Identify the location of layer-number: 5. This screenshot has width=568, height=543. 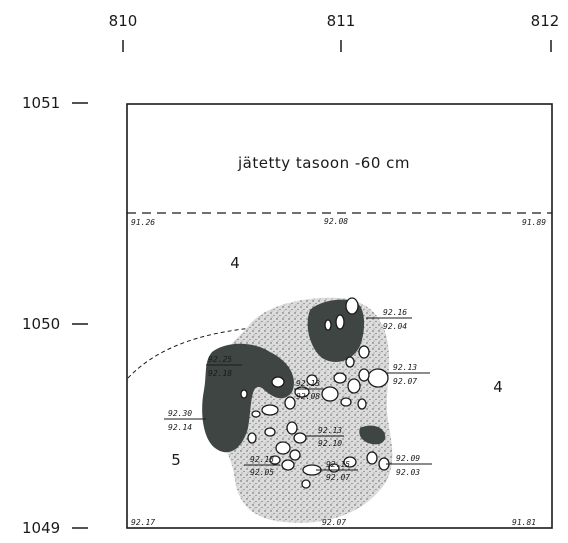
(176, 460).